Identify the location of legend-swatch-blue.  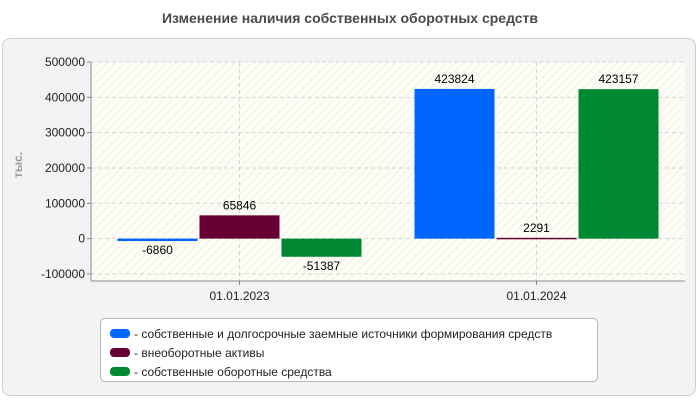
(120, 333).